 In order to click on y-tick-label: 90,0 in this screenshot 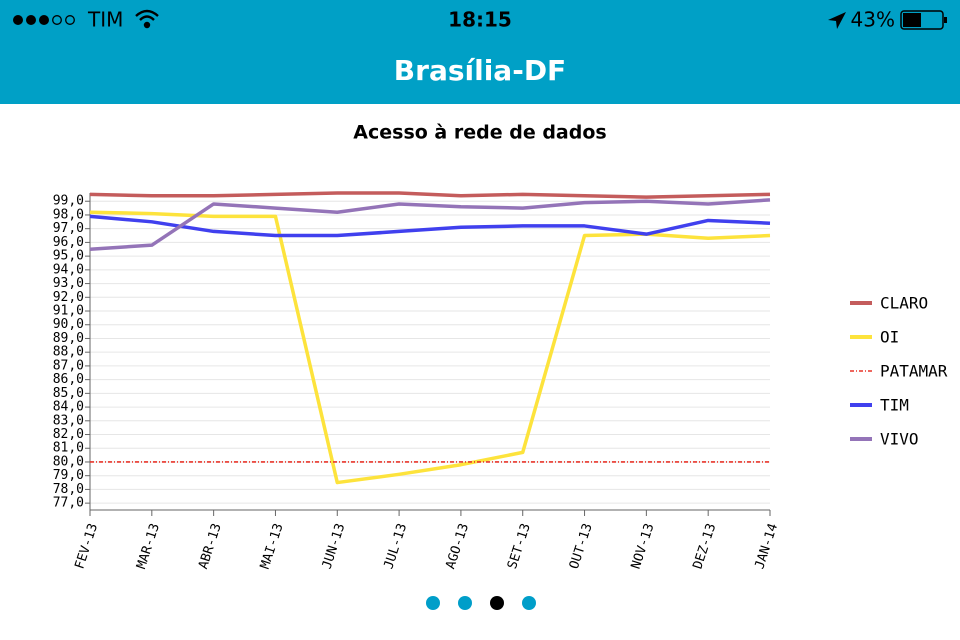, I will do `click(68, 324)`.